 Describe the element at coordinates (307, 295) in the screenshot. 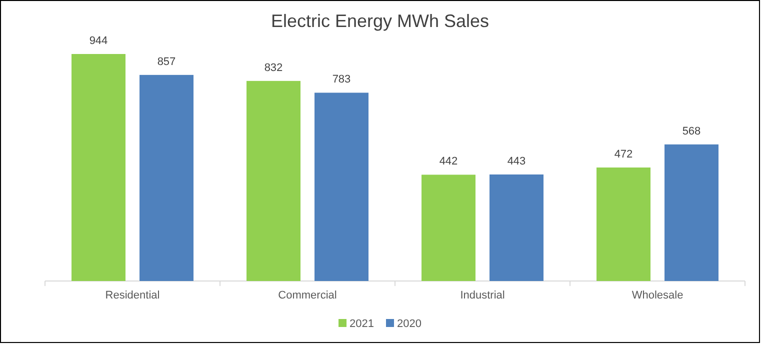

I see `x-tick-label: Commercial` at that location.